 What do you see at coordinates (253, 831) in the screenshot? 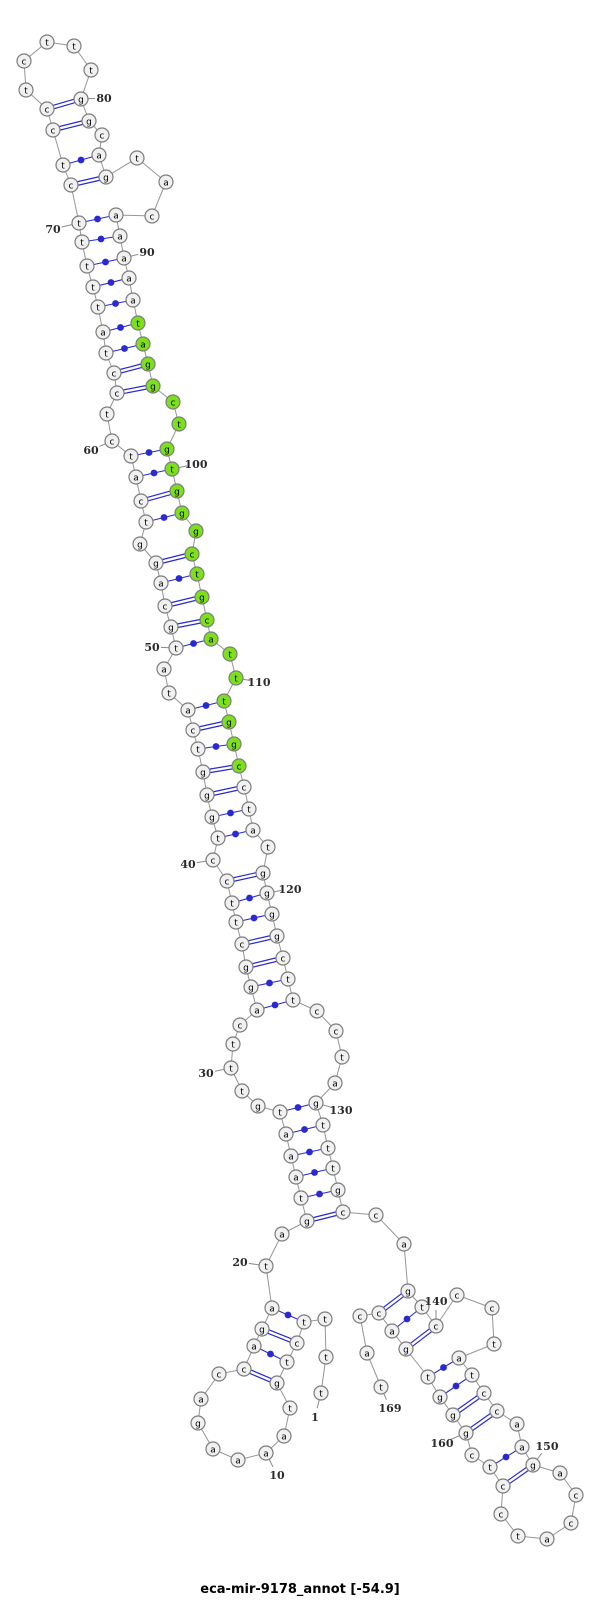
I see `nucleotide-letter-117: a` at bounding box center [253, 831].